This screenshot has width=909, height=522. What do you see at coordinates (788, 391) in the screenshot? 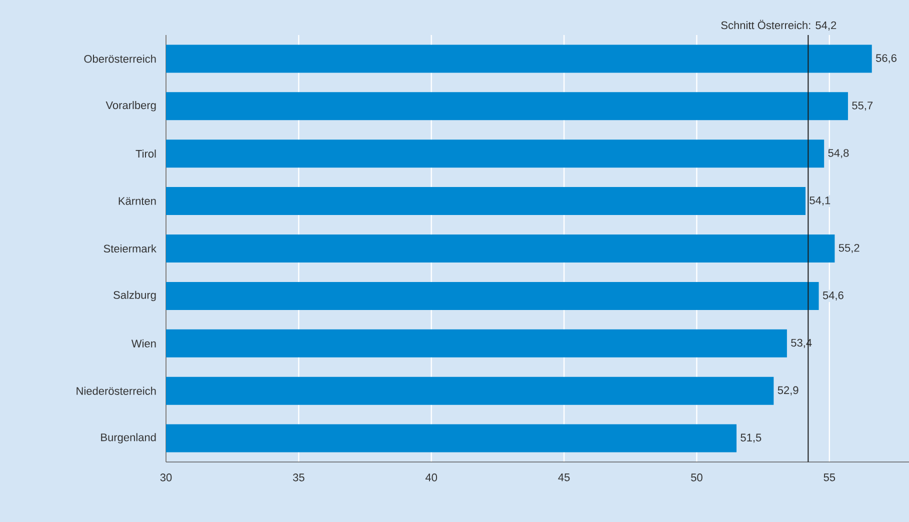
I see `data-label: 52,9` at bounding box center [788, 391].